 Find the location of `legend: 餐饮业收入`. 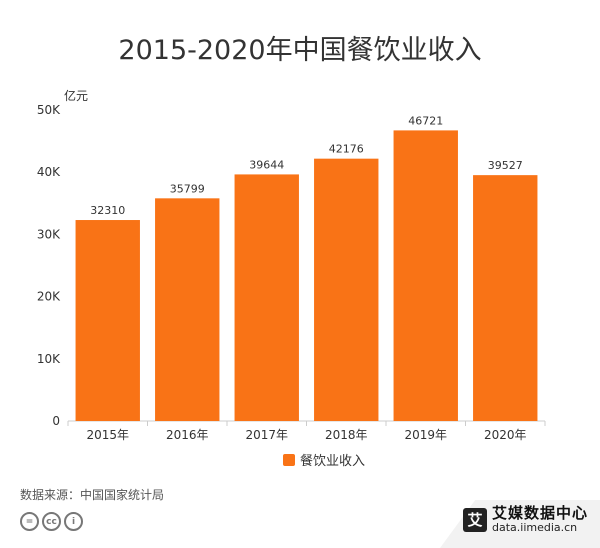

legend: 餐饮业收入 is located at coordinates (300, 459).